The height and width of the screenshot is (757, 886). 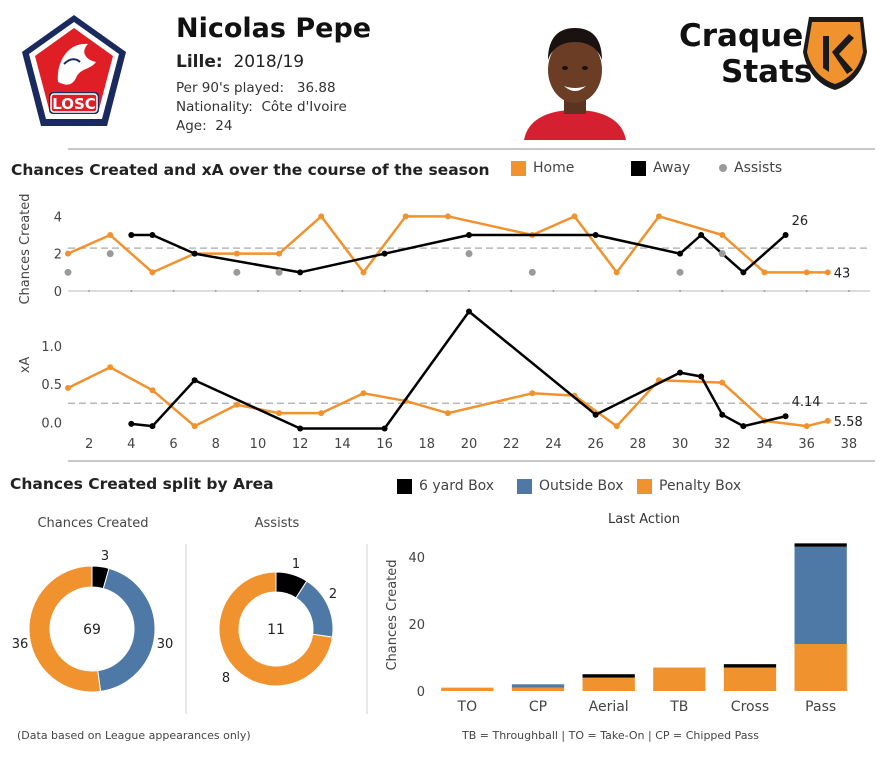 I want to click on player-name: Nicolas Pepe, so click(x=274, y=28).